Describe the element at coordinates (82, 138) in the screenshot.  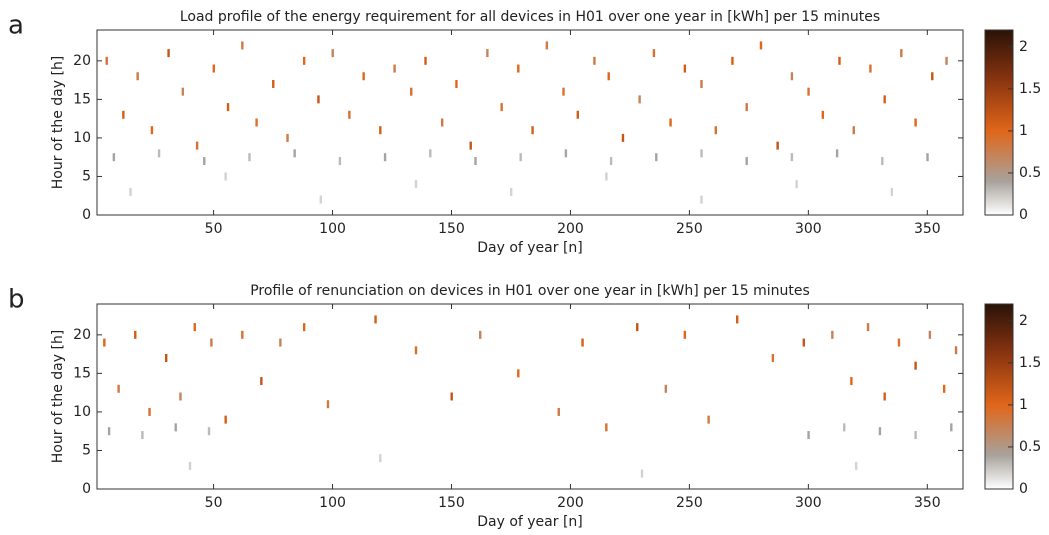
I see `y-tick-label: 10` at that location.